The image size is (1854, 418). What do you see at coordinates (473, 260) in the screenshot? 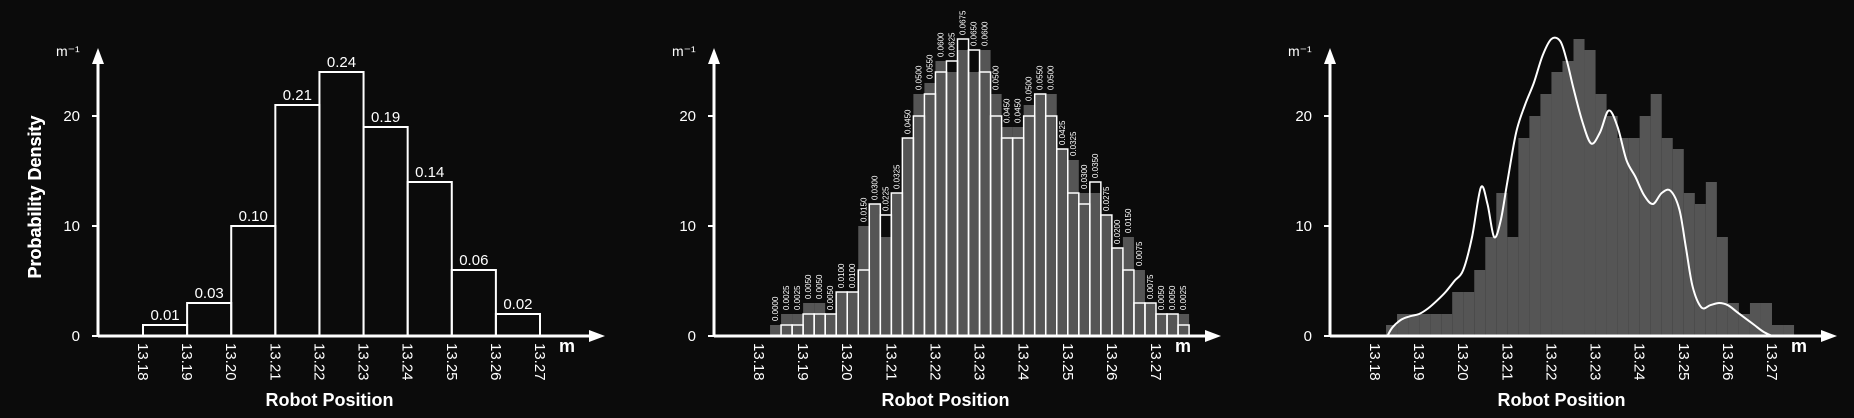
I see `bar-value-label: 0.06` at bounding box center [473, 260].